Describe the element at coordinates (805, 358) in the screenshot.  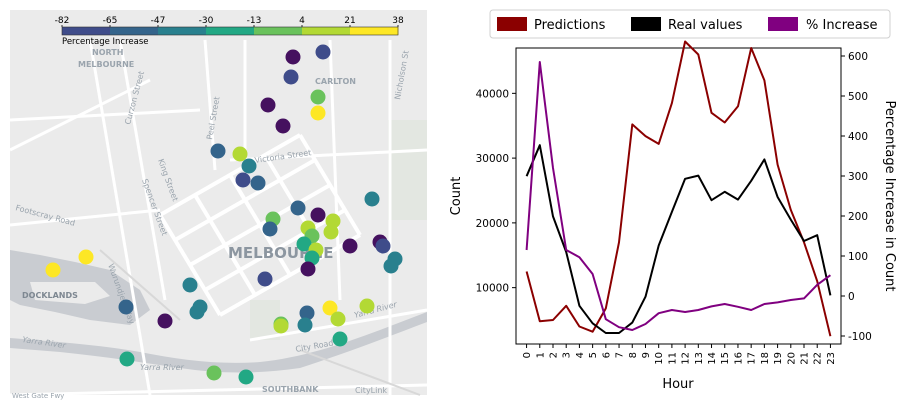
I see `x-tick-label: 21` at that location.